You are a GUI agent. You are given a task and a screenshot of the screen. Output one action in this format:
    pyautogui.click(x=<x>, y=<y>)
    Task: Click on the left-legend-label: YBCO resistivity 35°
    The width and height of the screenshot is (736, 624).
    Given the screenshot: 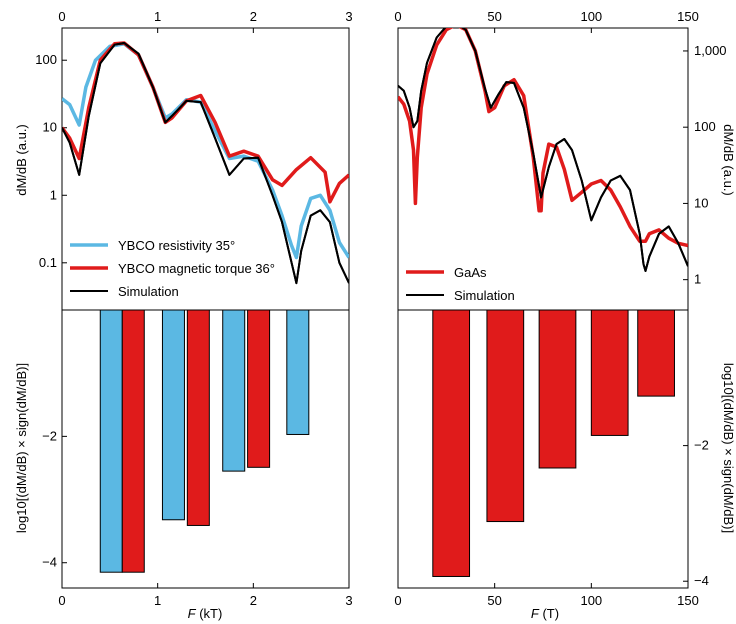 What is the action you would take?
    pyautogui.click(x=176, y=245)
    